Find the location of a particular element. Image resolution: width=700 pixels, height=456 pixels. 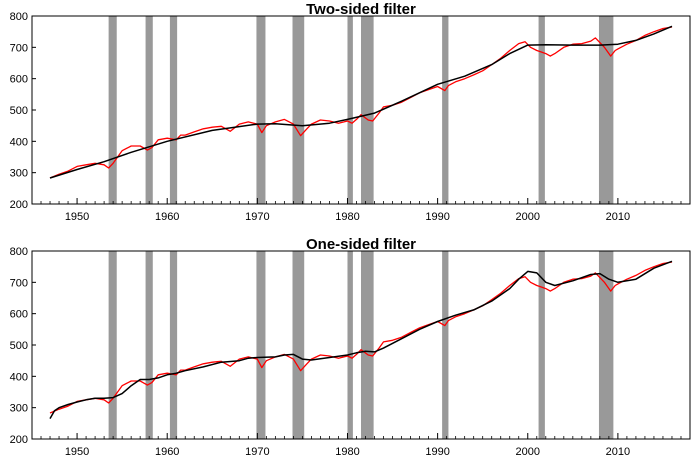

panel-title: One-sided filter is located at coordinates (361, 244).